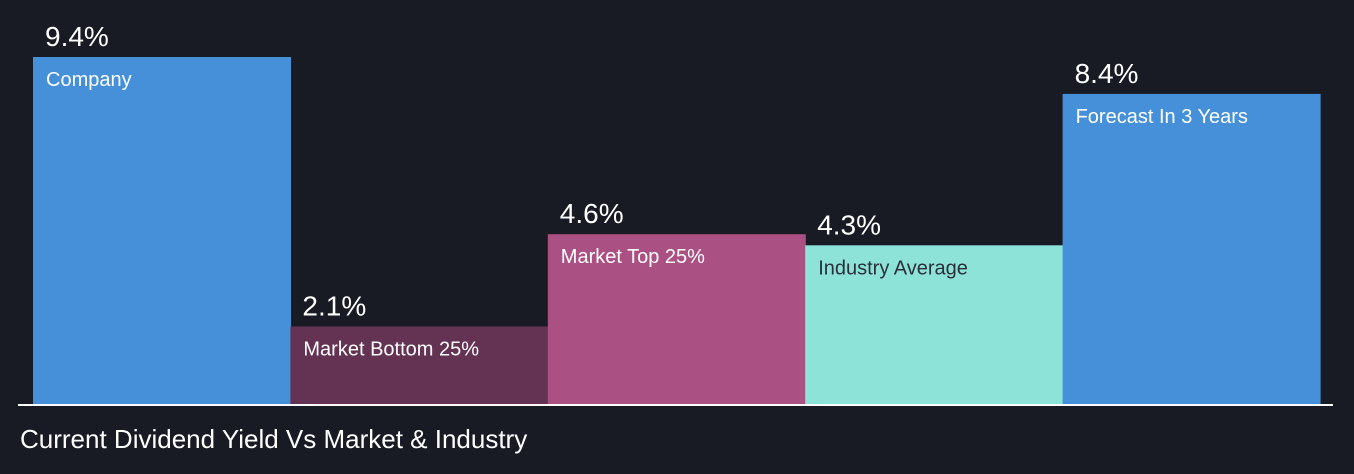  I want to click on bar-value-label: 2.1%, so click(334, 306).